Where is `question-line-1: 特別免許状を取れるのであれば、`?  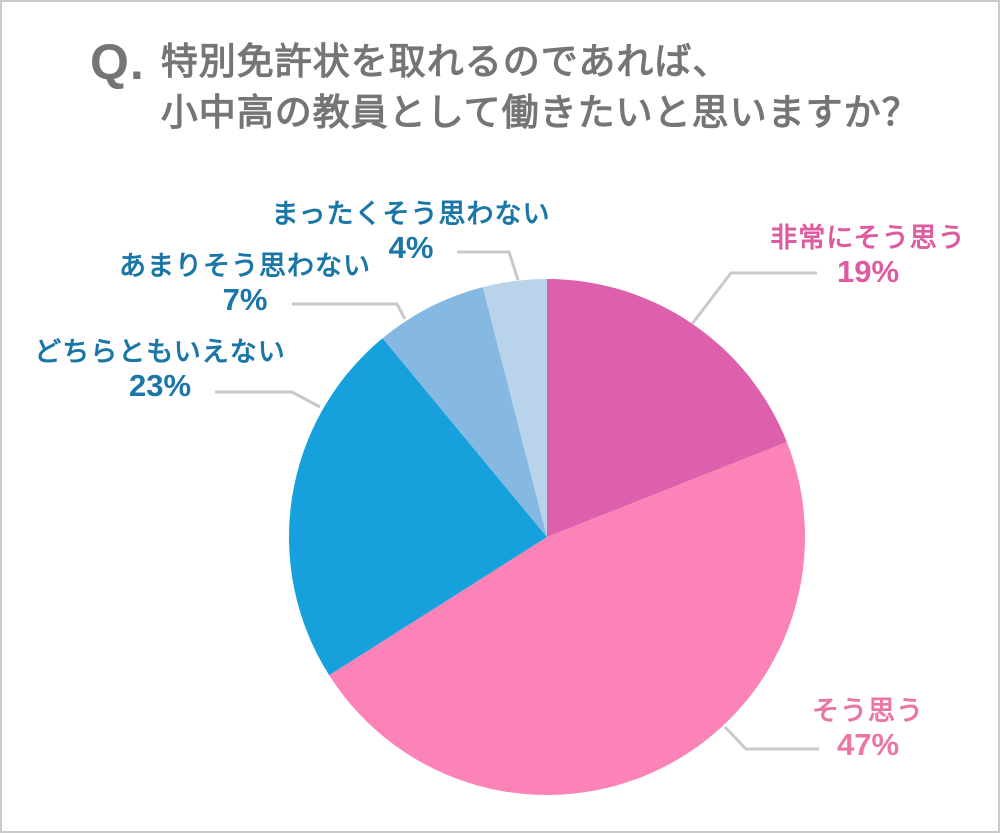 question-line-1: 特別免許状を取れるのであれば、 is located at coordinates (445, 61).